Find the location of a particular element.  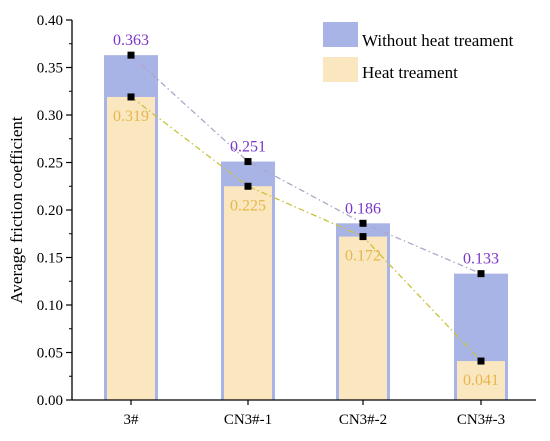

data-label-heat-3: 0.041 is located at coordinates (481, 380).